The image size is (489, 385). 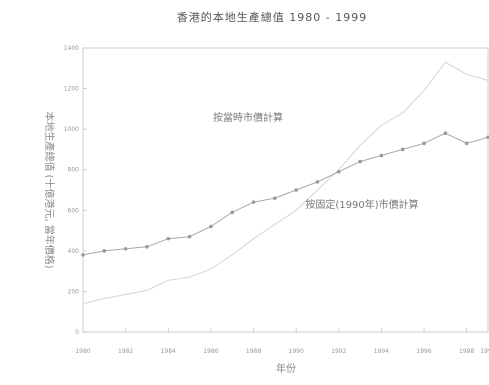 What do you see at coordinates (125, 351) in the screenshot?
I see `x-tick-label: 1982` at bounding box center [125, 351].